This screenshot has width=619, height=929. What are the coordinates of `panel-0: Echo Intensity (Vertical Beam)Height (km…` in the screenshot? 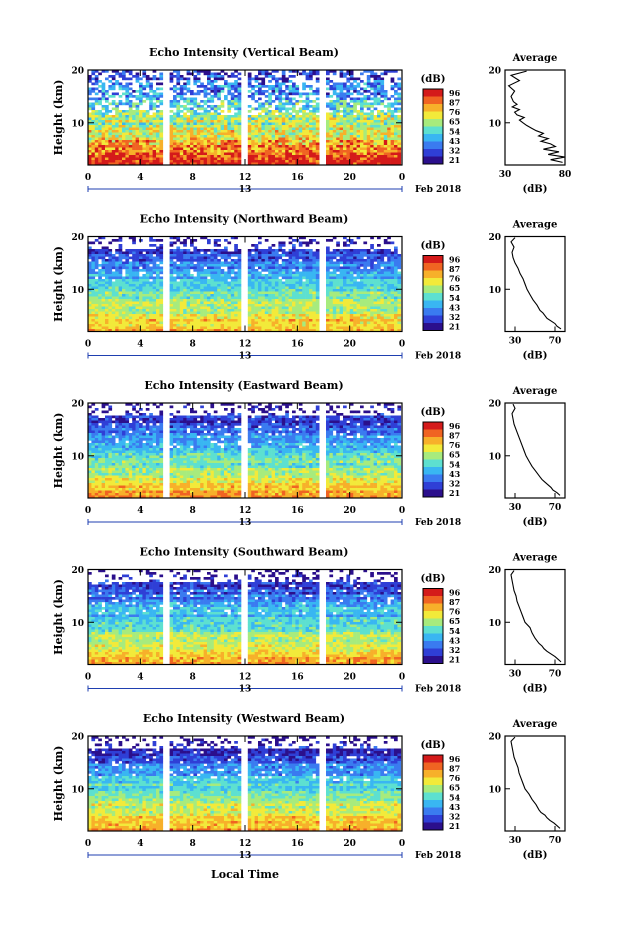 It's located at (311, 120).